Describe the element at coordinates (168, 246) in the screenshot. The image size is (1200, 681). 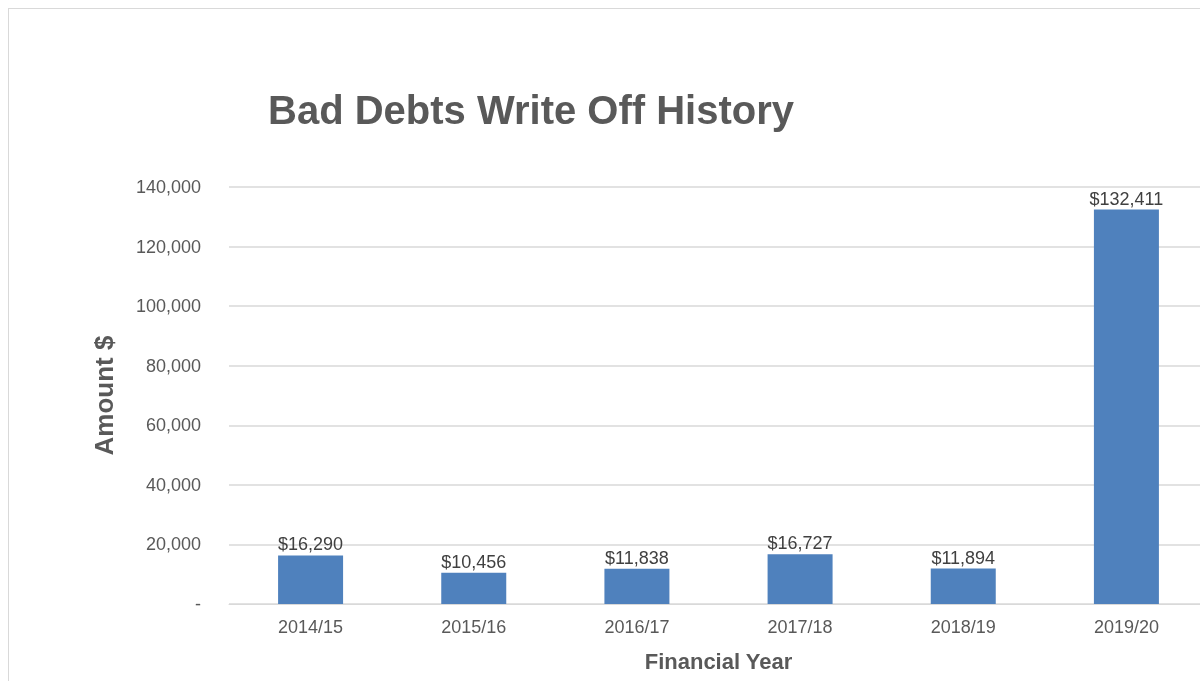
I see `y-tick-label: 120,000` at that location.